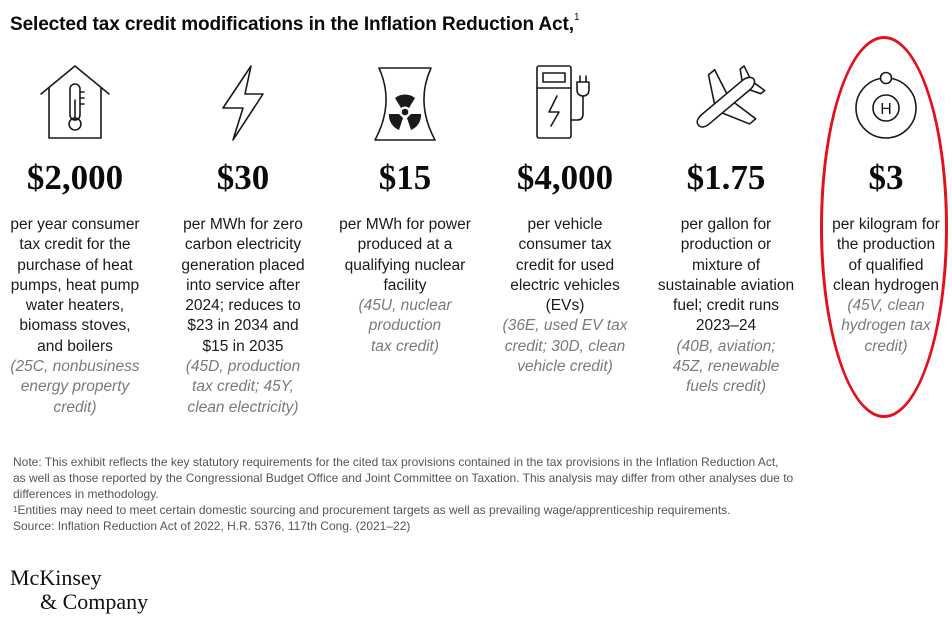 This screenshot has height=622, width=952. What do you see at coordinates (79, 589) in the screenshot?
I see `mckinsey-logo: McKinsey & Company` at bounding box center [79, 589].